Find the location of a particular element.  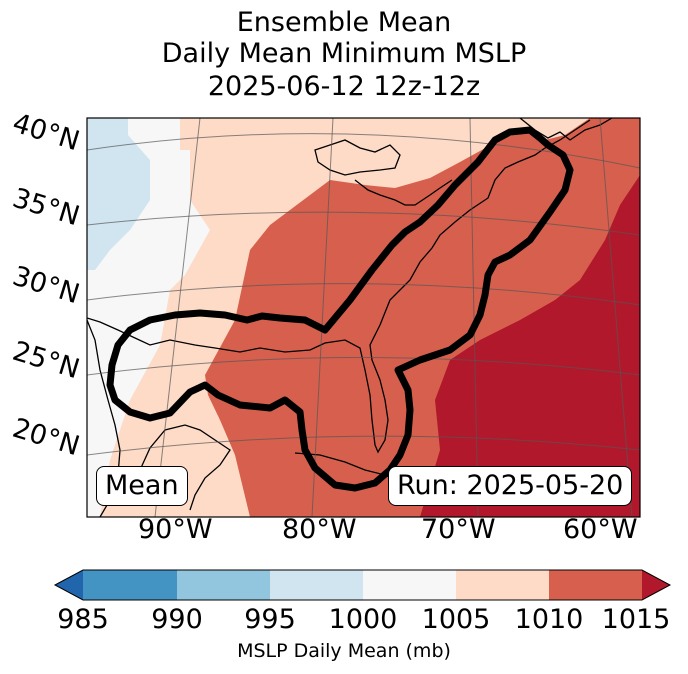

colorbar-outline is located at coordinates (362, 585).